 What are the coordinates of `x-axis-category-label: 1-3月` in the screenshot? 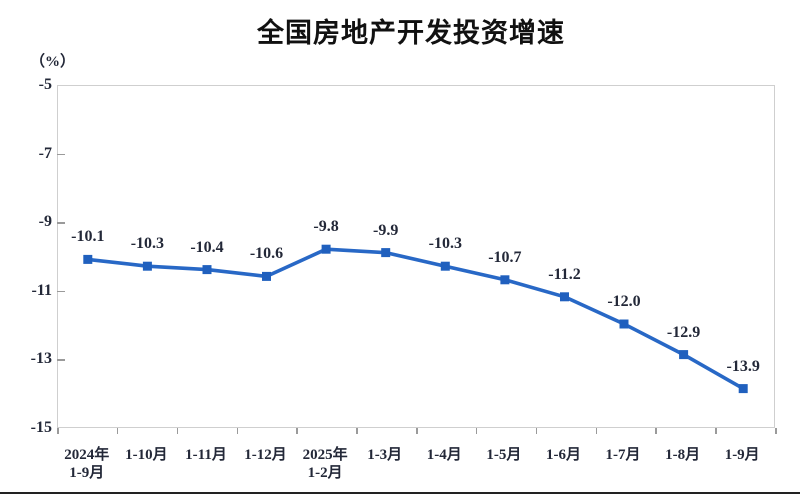 It's located at (385, 455).